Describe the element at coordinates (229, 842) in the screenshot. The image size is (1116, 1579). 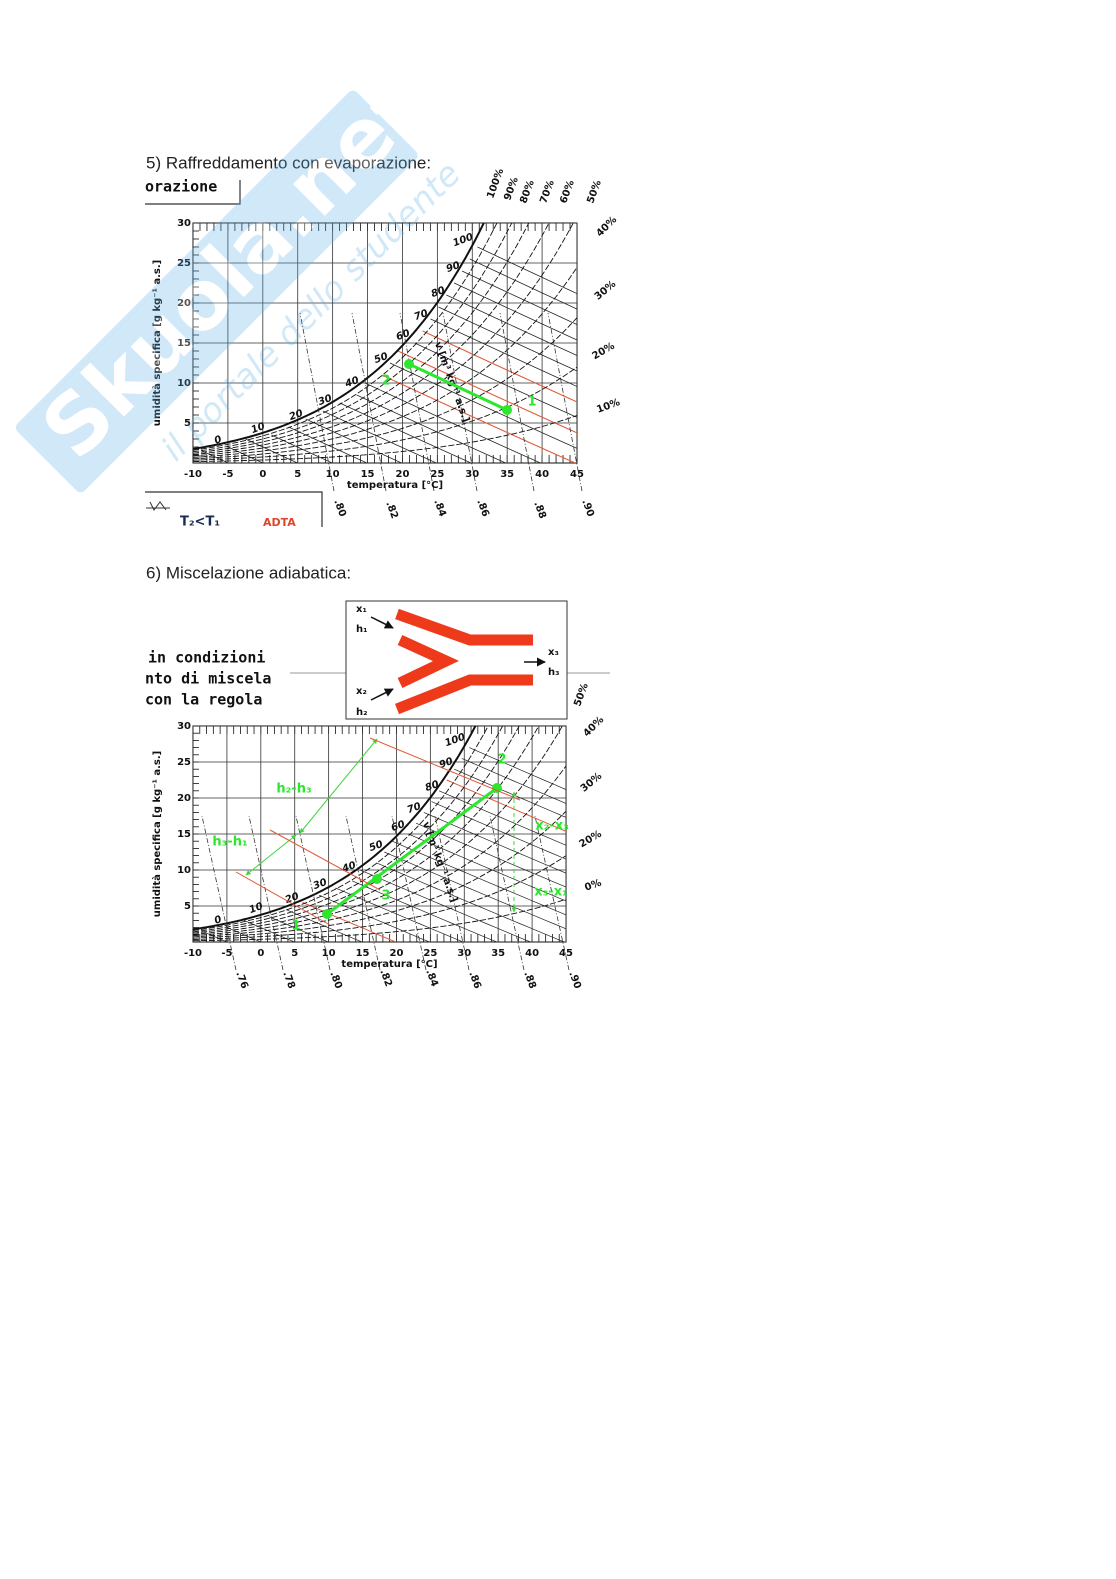
I see `annotation: h₃-h₁` at that location.